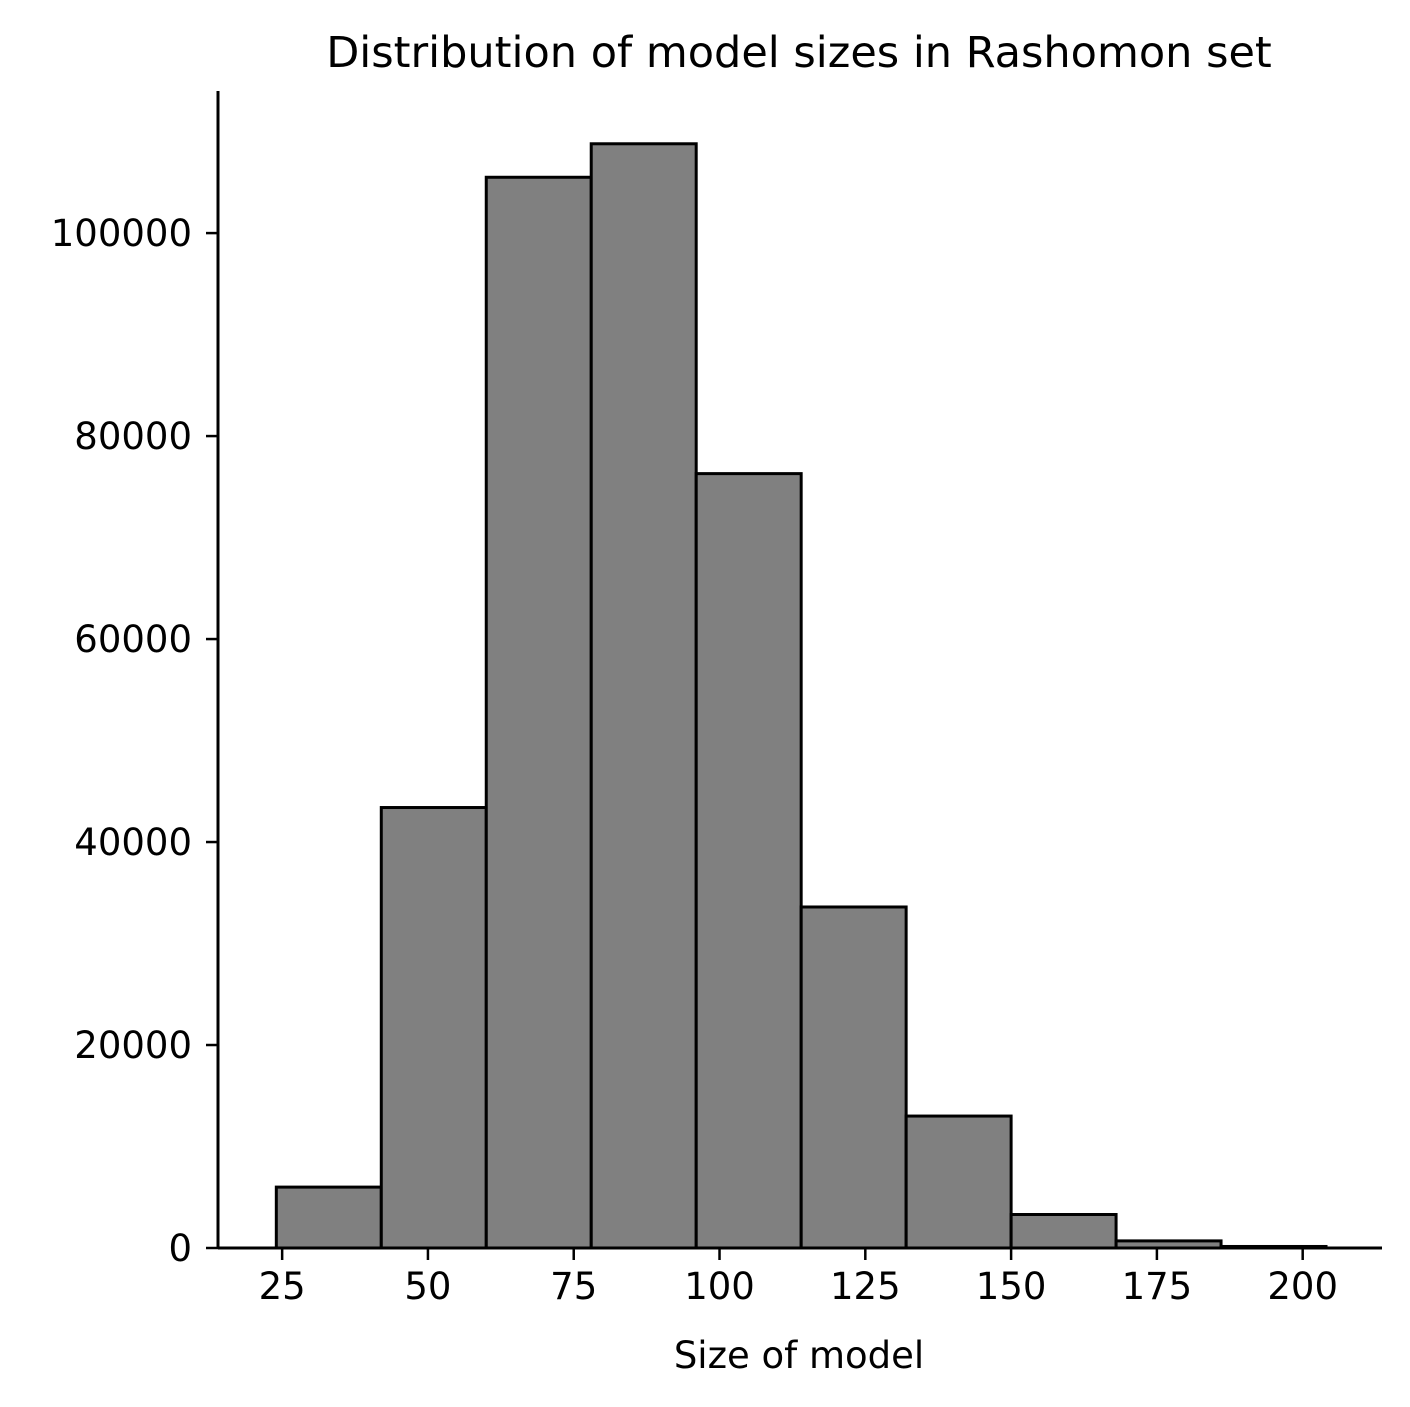  I want to click on y-tick-label: 20000, so click(133, 1045).